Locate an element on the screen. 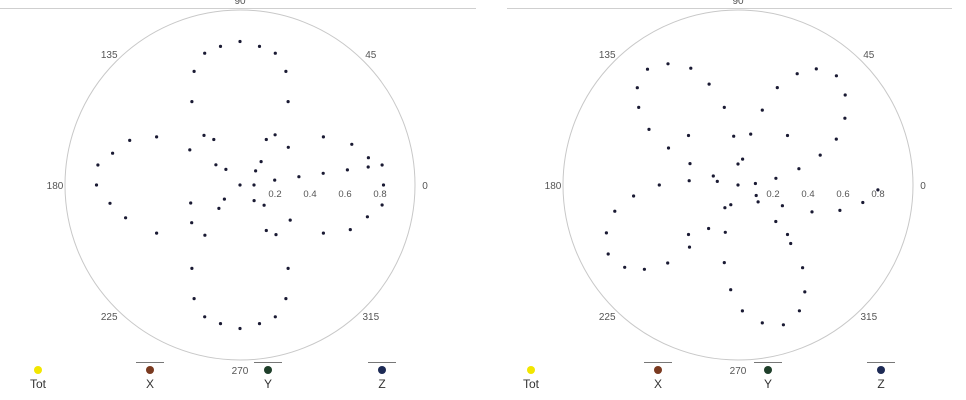  legend-left: Tot X Y Z is located at coordinates (241, 379).